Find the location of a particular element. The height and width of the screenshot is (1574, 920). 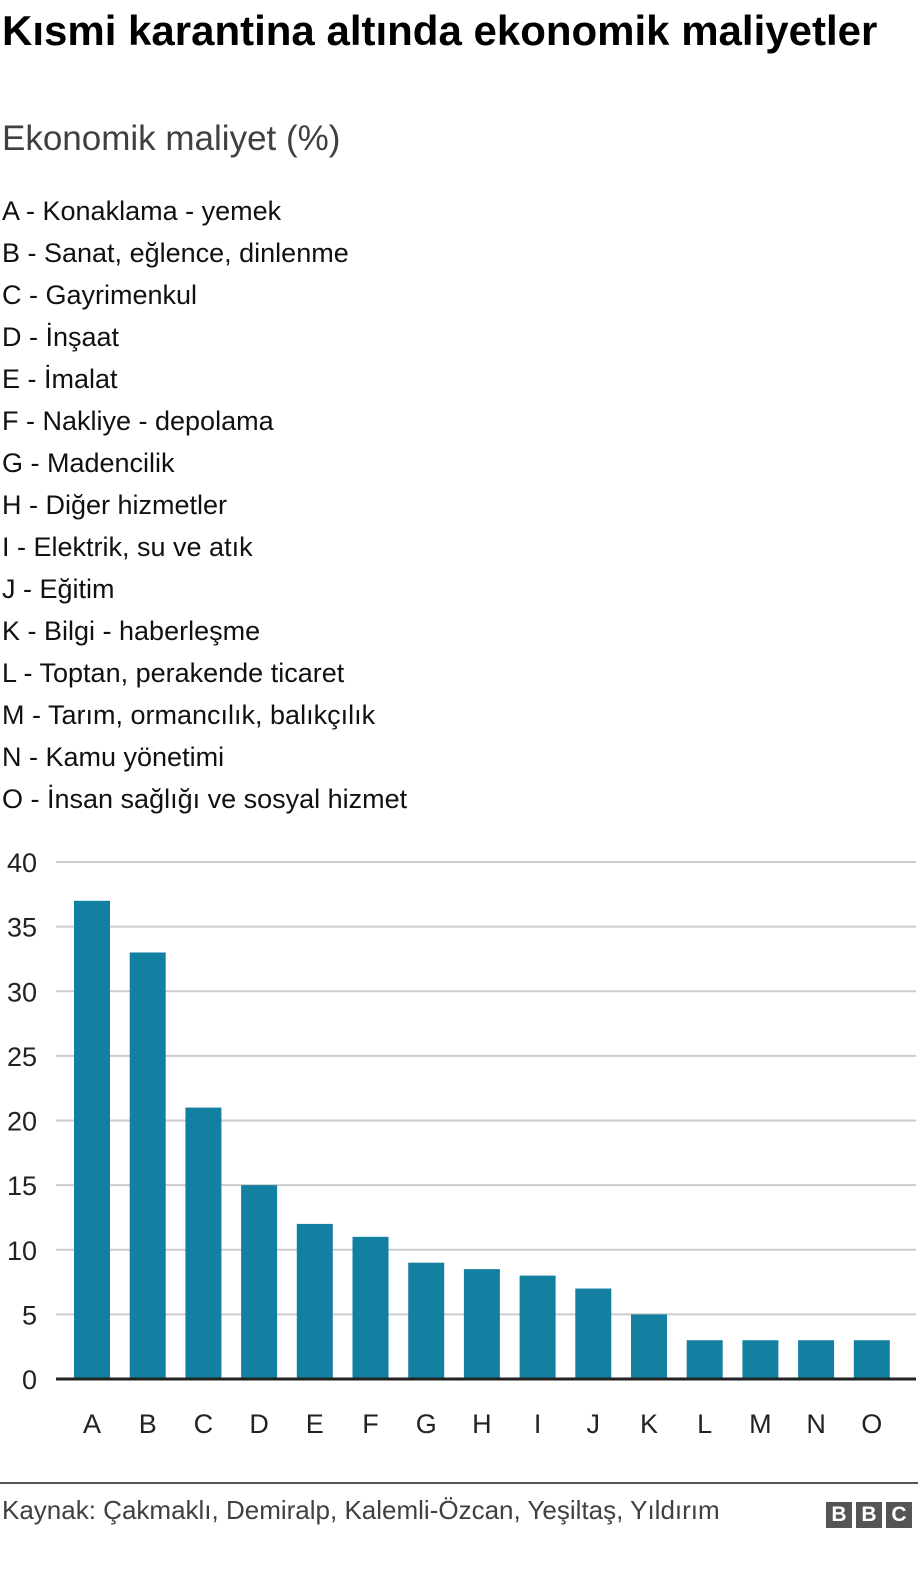

x-tick-label: L is located at coordinates (704, 1424).